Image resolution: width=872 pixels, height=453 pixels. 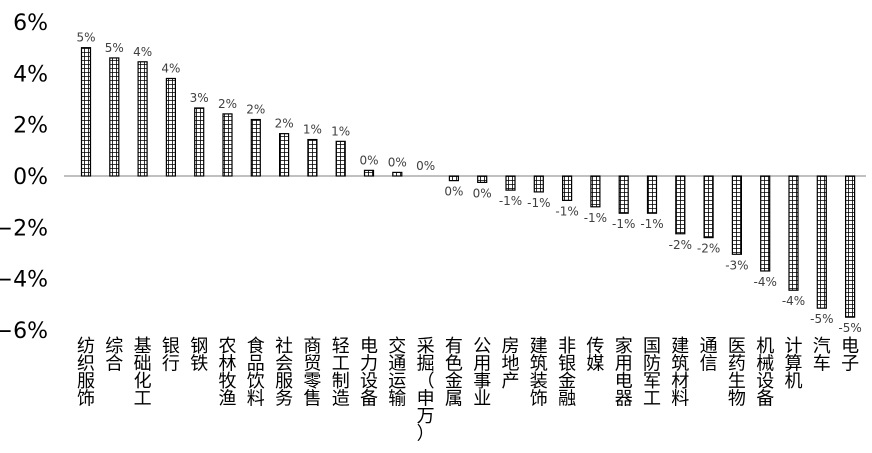 What do you see at coordinates (652, 373) in the screenshot?
I see `x-tick-label: 国防军工` at bounding box center [652, 373].